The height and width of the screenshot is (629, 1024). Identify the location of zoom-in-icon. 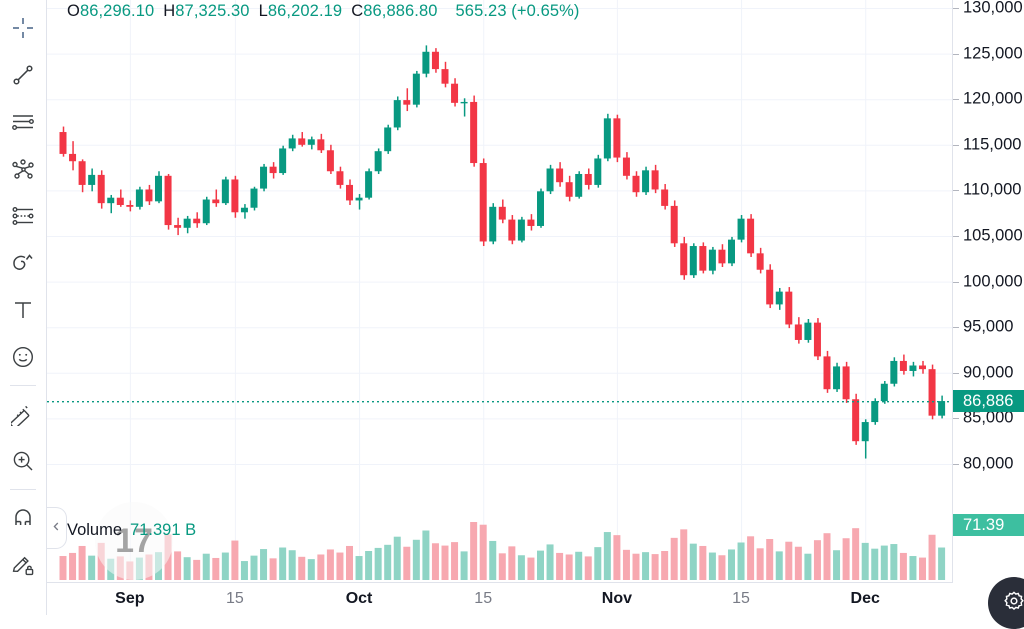
(23, 461).